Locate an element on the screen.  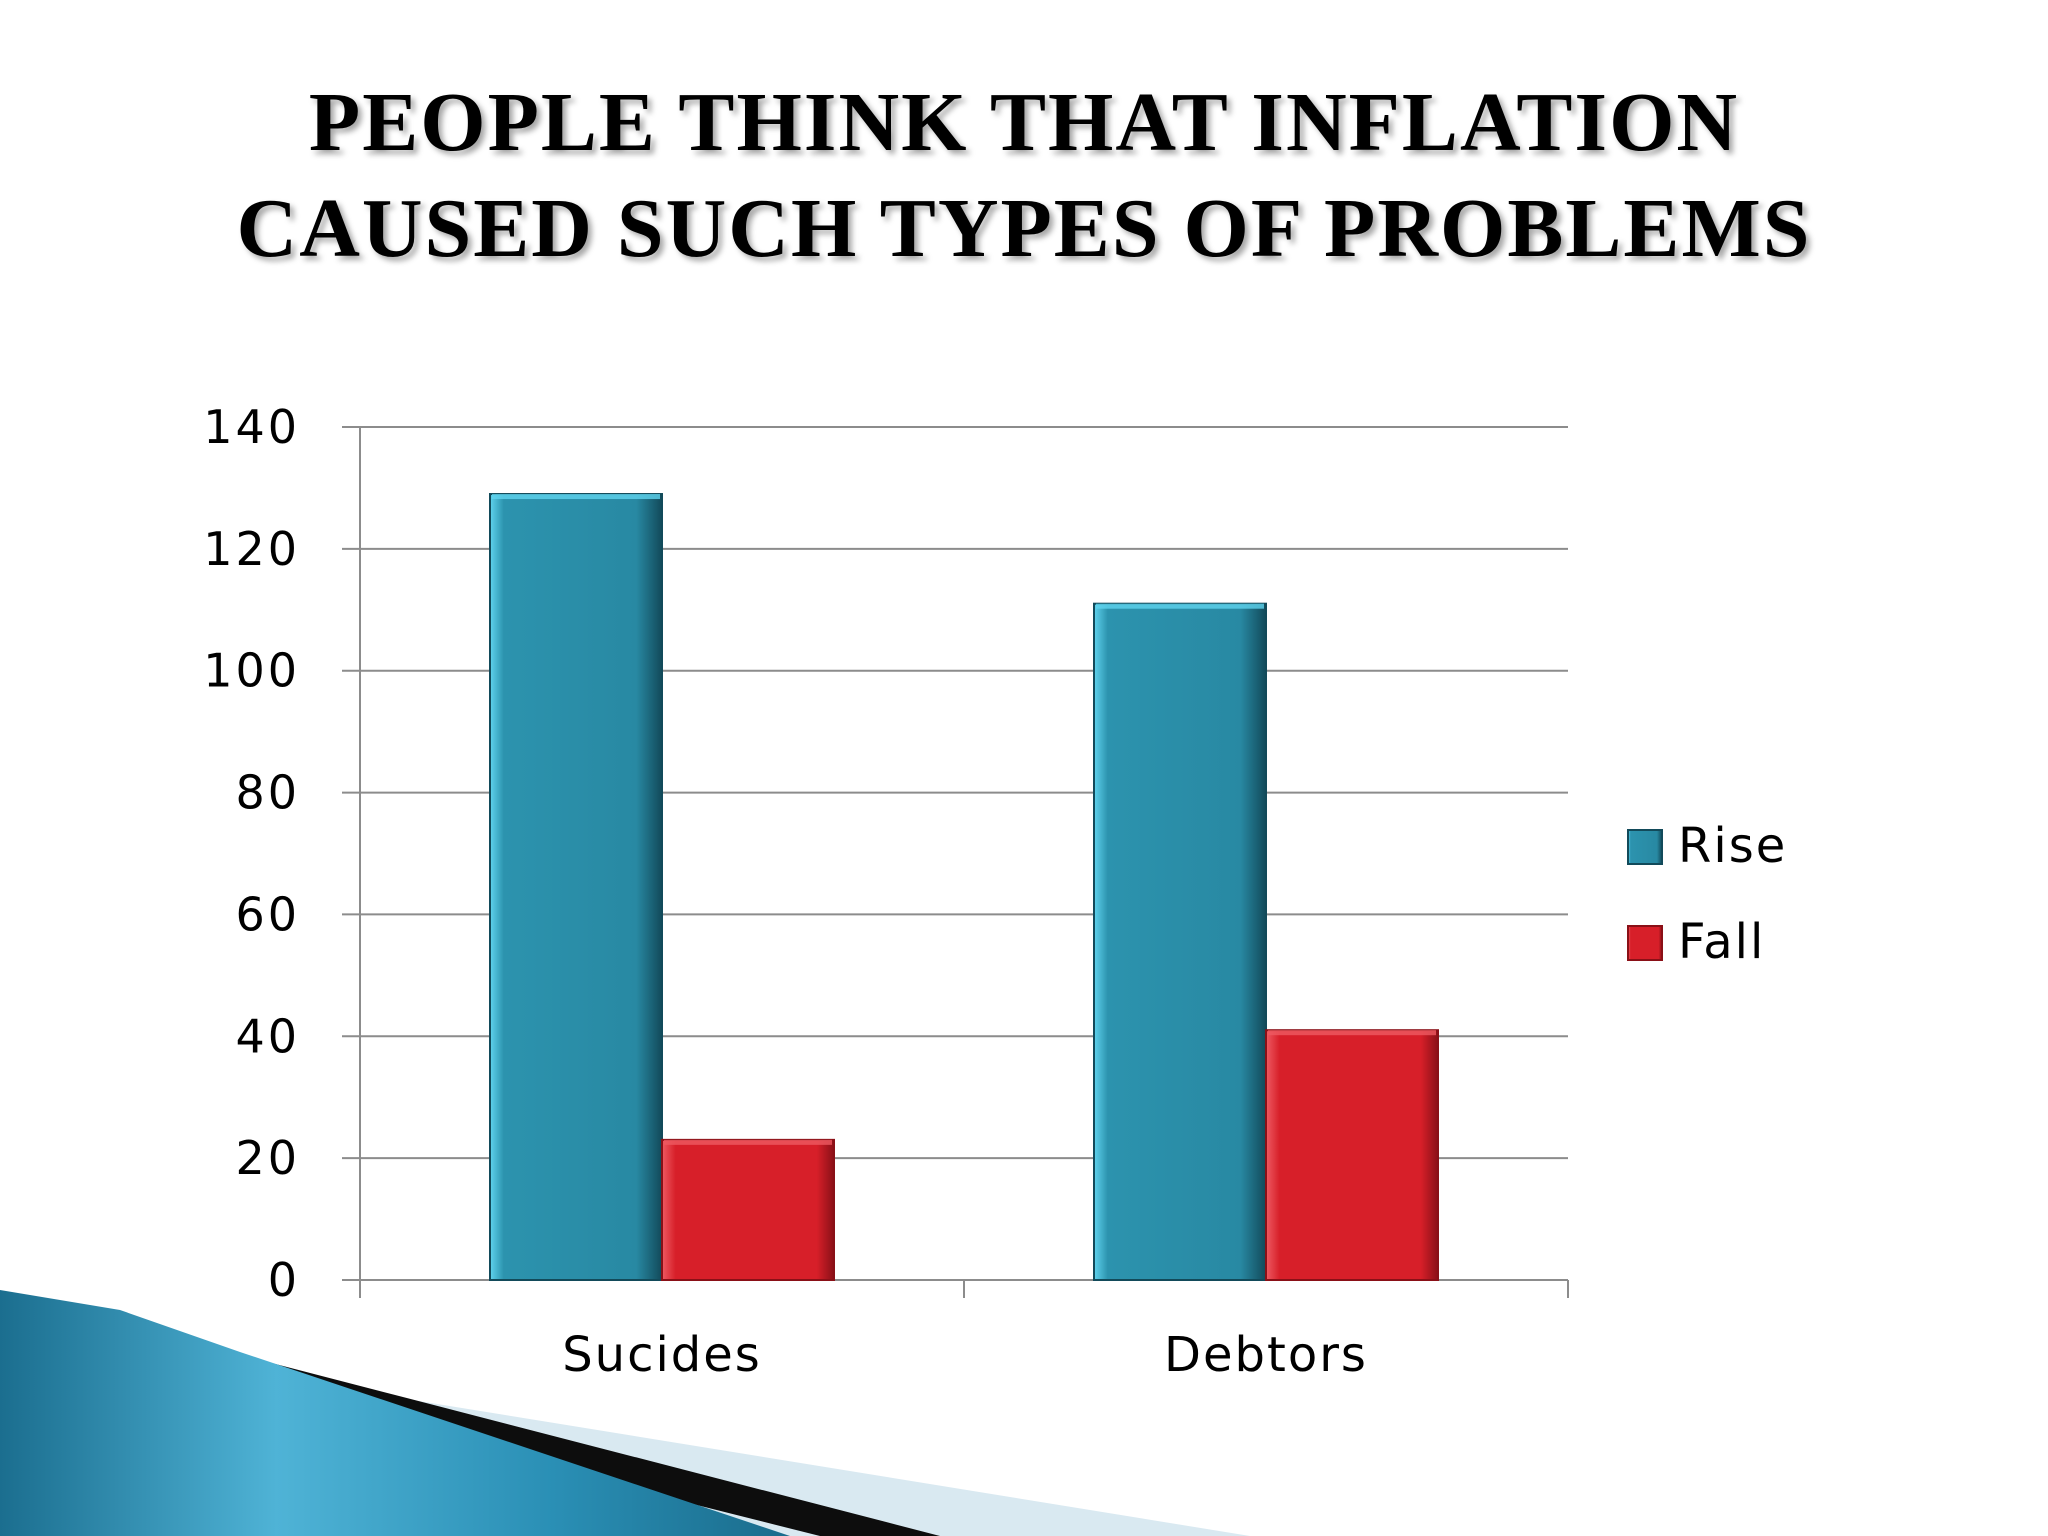
category-labels: Sucides Debtors is located at coordinates (965, 1355).